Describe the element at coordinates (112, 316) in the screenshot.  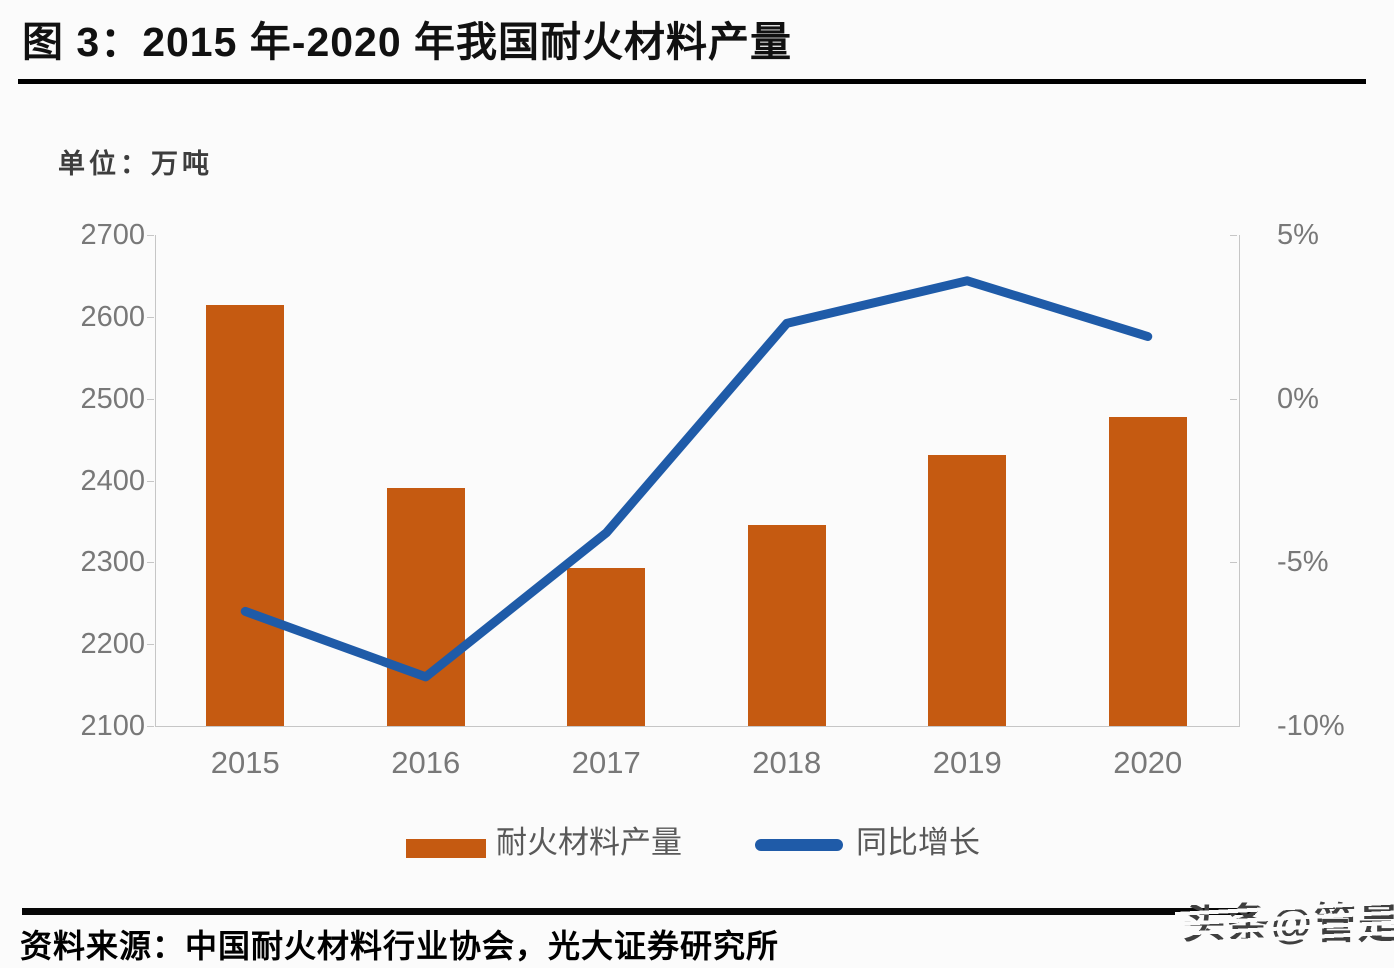
I see `left-axis-label: 2600` at that location.